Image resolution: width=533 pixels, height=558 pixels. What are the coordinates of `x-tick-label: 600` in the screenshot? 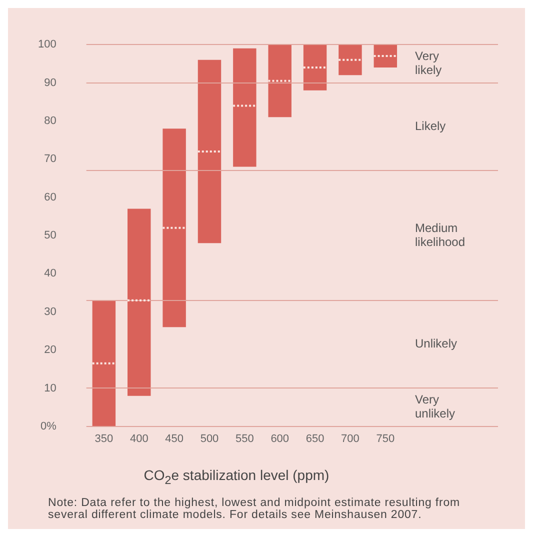 It's located at (280, 439).